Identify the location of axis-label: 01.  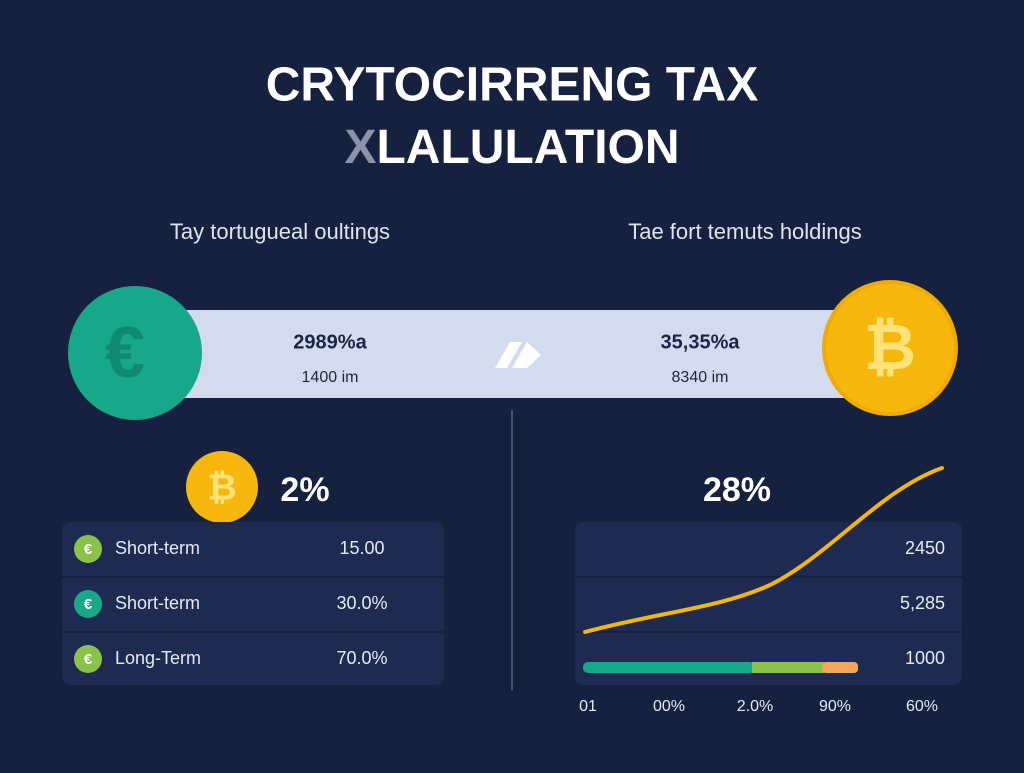
(588, 706).